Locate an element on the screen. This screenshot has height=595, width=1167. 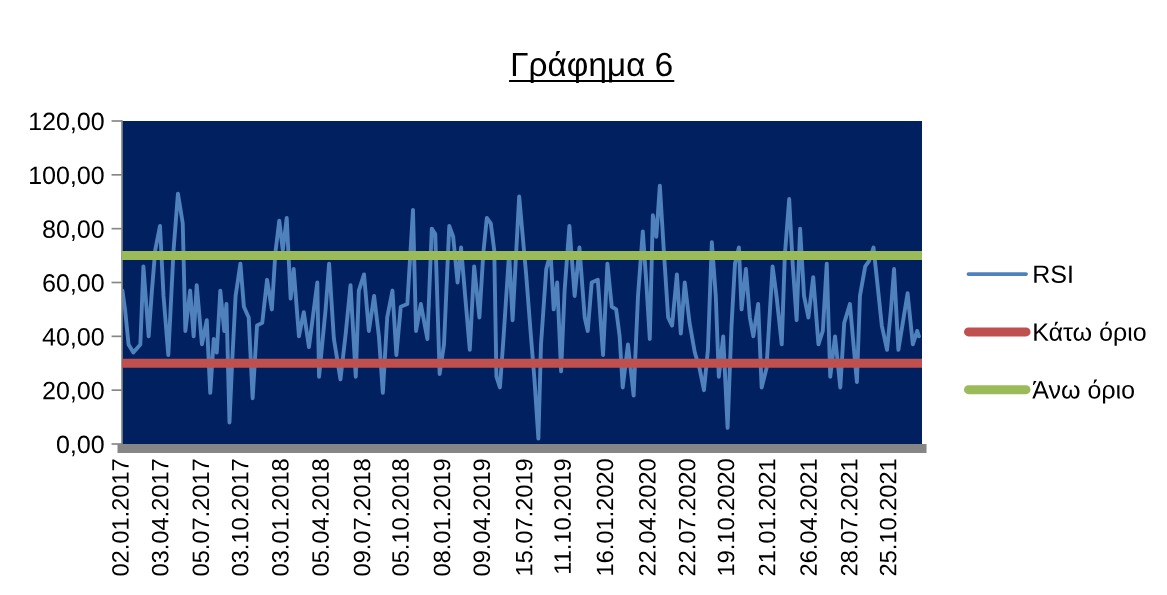
x-tick-label: 03.10.2017 is located at coordinates (240, 517).